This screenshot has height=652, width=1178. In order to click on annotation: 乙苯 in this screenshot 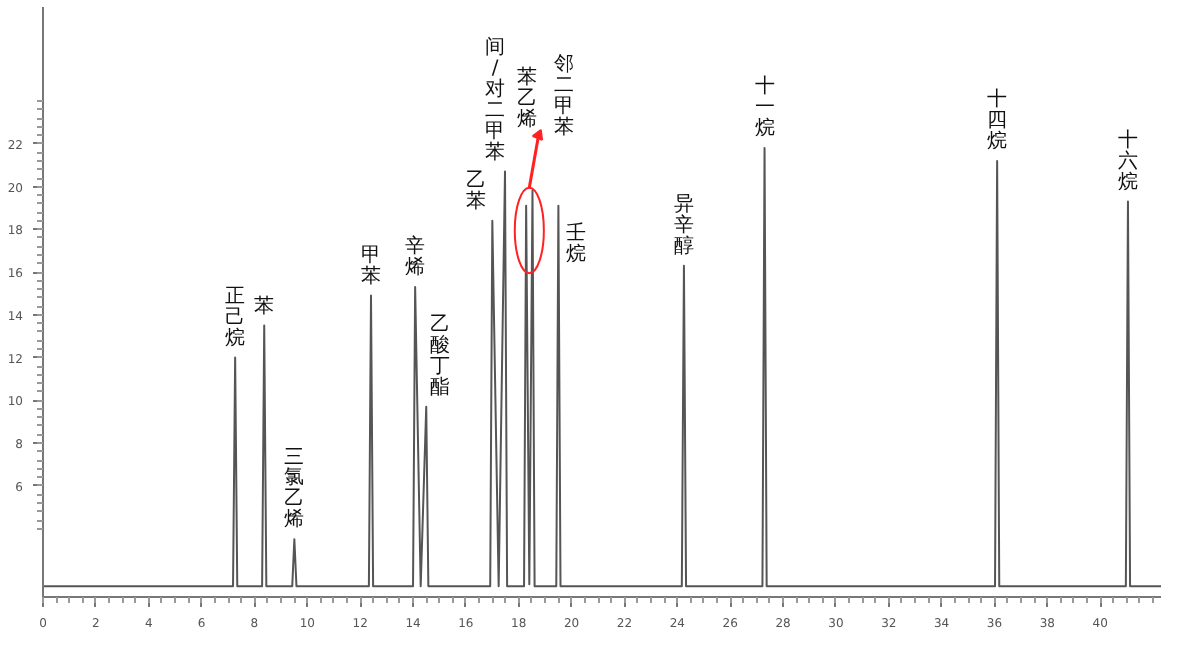, I will do `click(476, 191)`.